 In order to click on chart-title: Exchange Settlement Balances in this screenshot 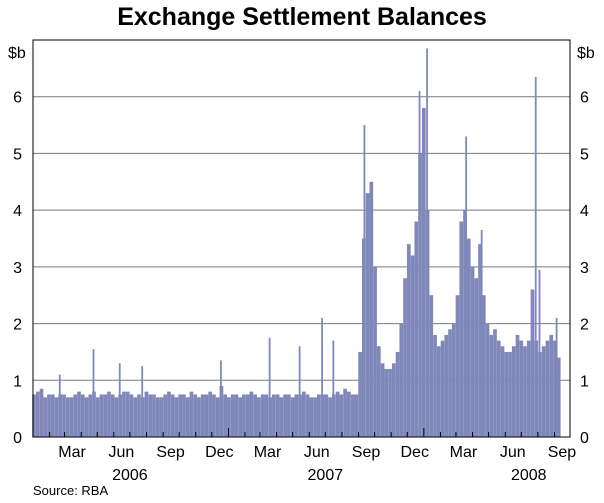, I will do `click(302, 17)`.